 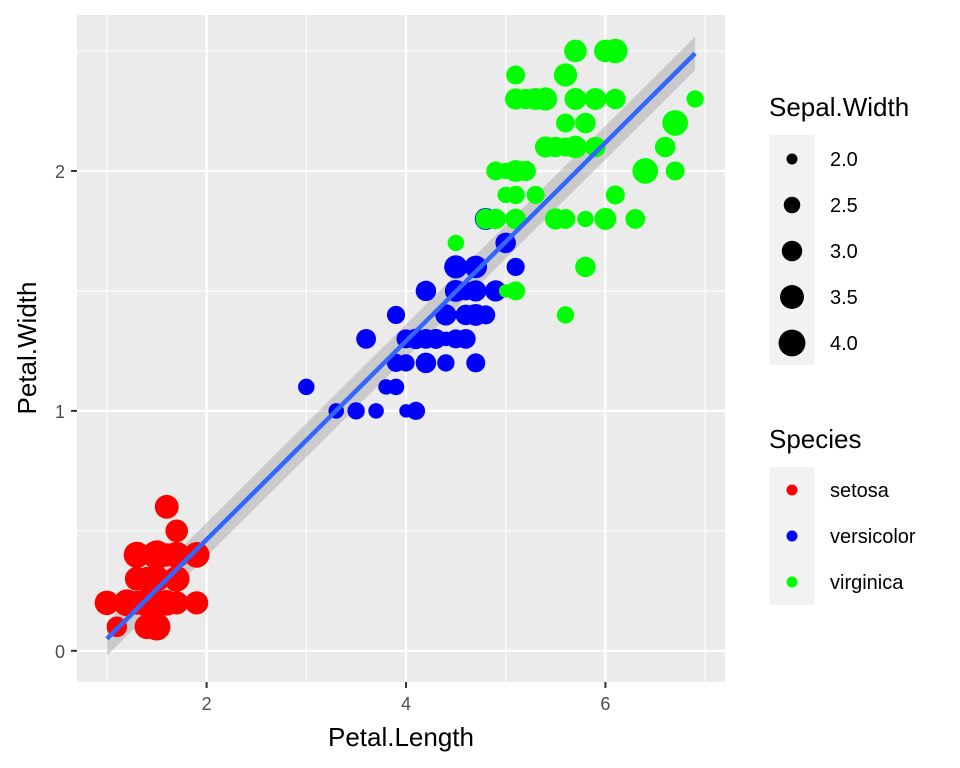 I want to click on x-tick-label: 4, so click(x=406, y=704).